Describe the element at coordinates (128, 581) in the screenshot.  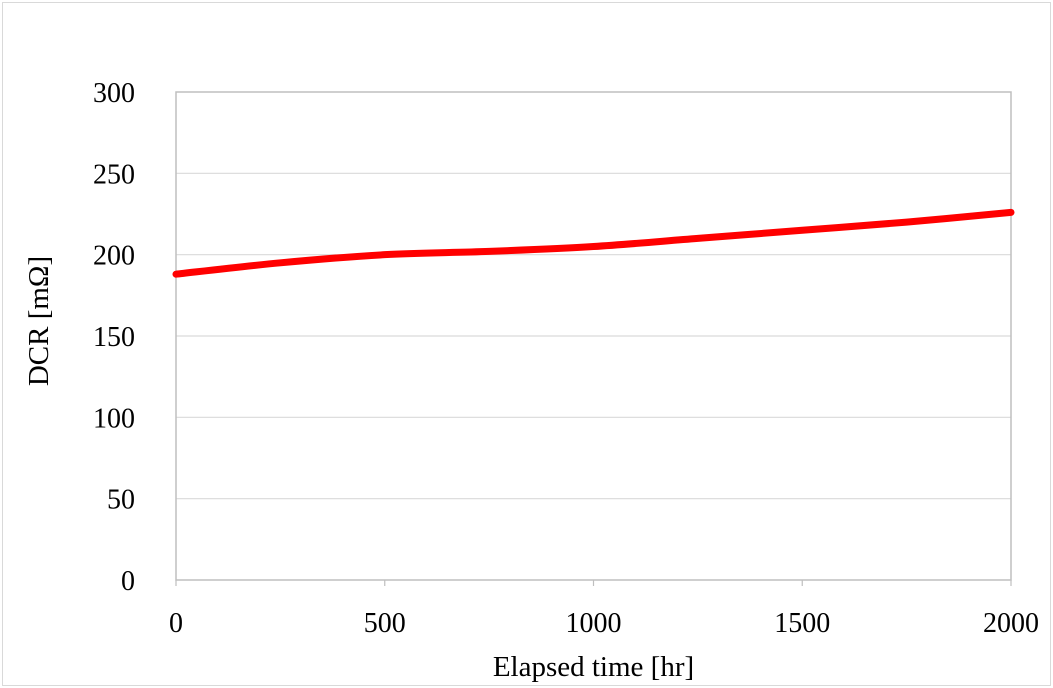
I see `y-tick-label: 0` at that location.